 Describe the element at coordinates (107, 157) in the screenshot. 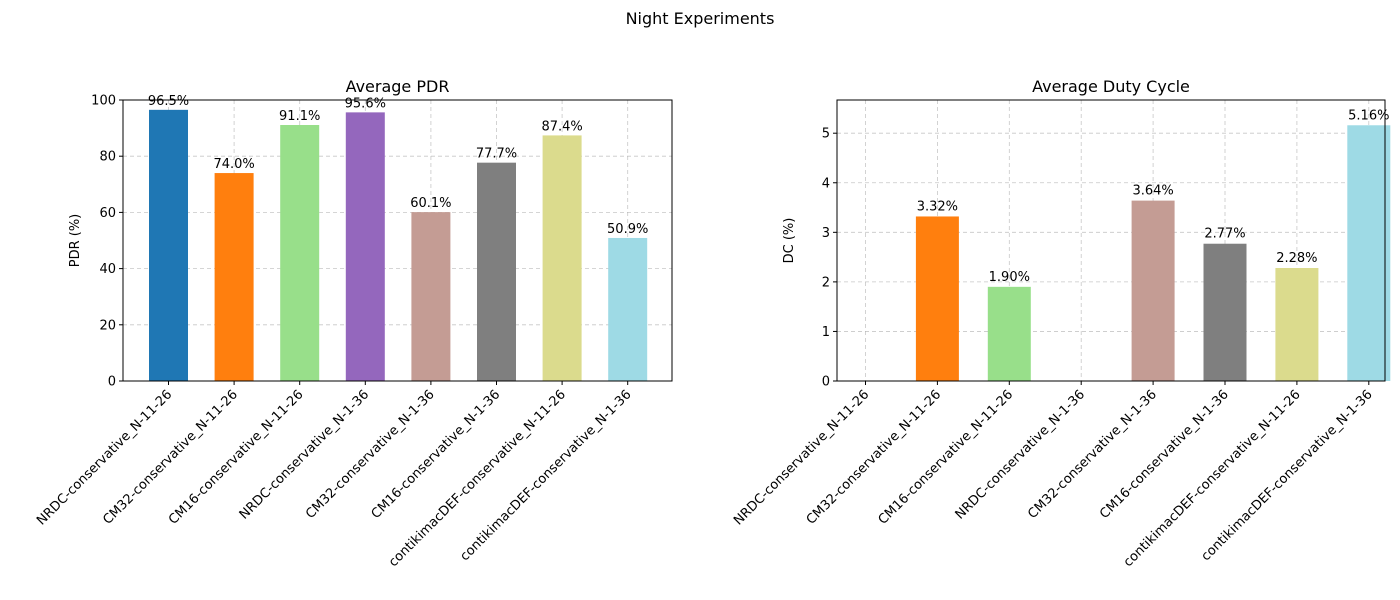

I see `y-tick-label: 80` at that location.